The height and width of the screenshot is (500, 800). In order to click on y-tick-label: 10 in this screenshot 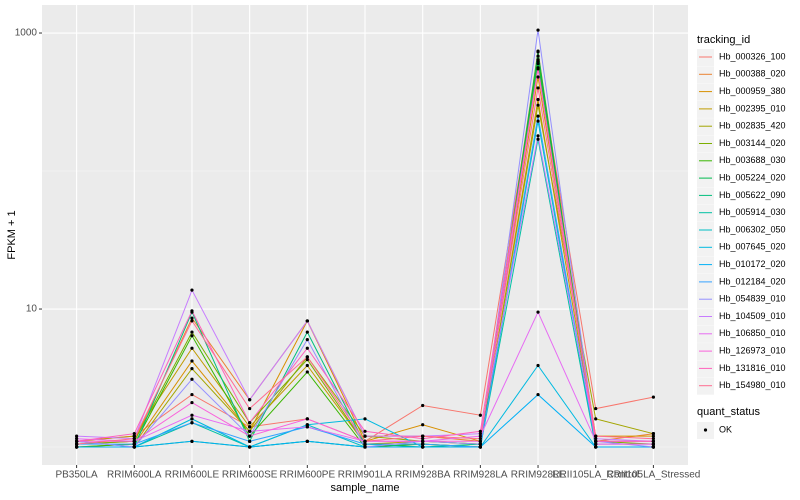, I will do `click(32, 309)`.